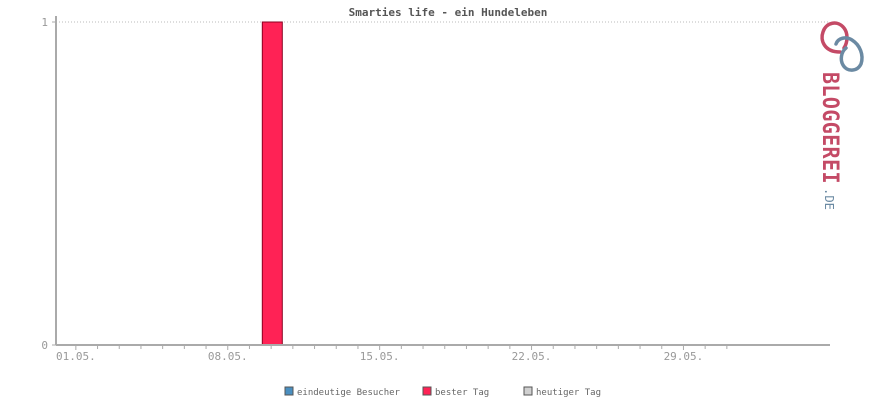 The image size is (870, 404). I want to click on x-tick-label: 01.05., so click(76, 356).